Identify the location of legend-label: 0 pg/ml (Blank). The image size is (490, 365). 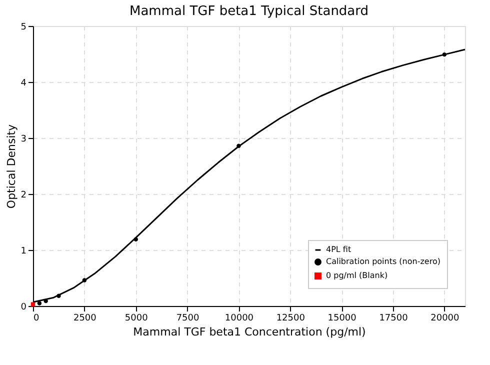
(357, 275).